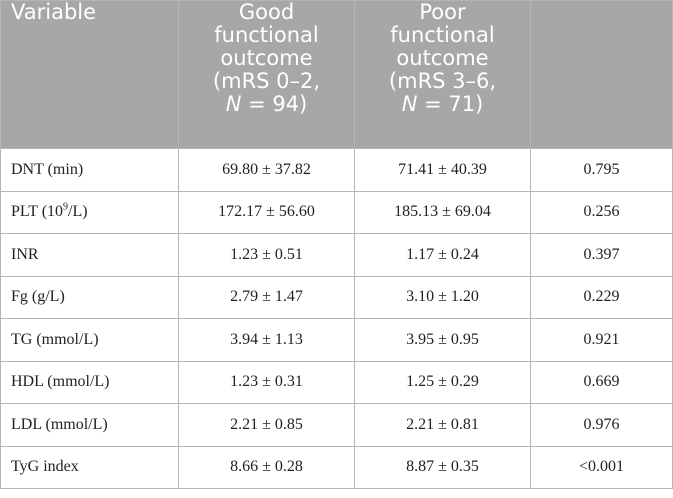  What do you see at coordinates (89, 212) in the screenshot?
I see `cell-variable: PLT (109/L)` at bounding box center [89, 212].